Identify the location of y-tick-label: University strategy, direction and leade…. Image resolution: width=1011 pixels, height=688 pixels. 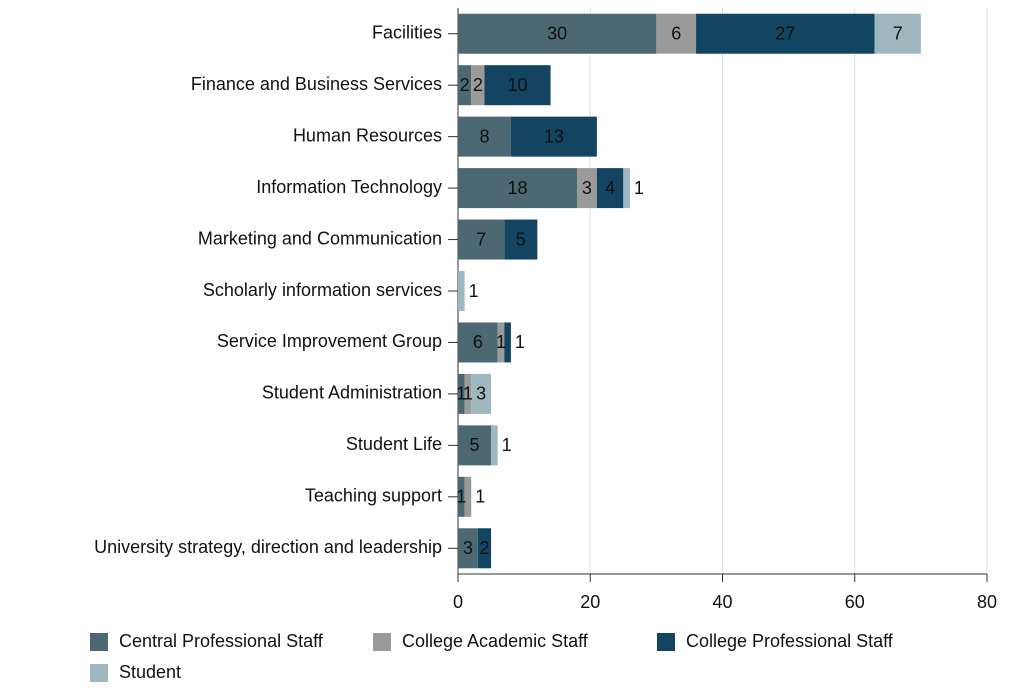
(268, 547).